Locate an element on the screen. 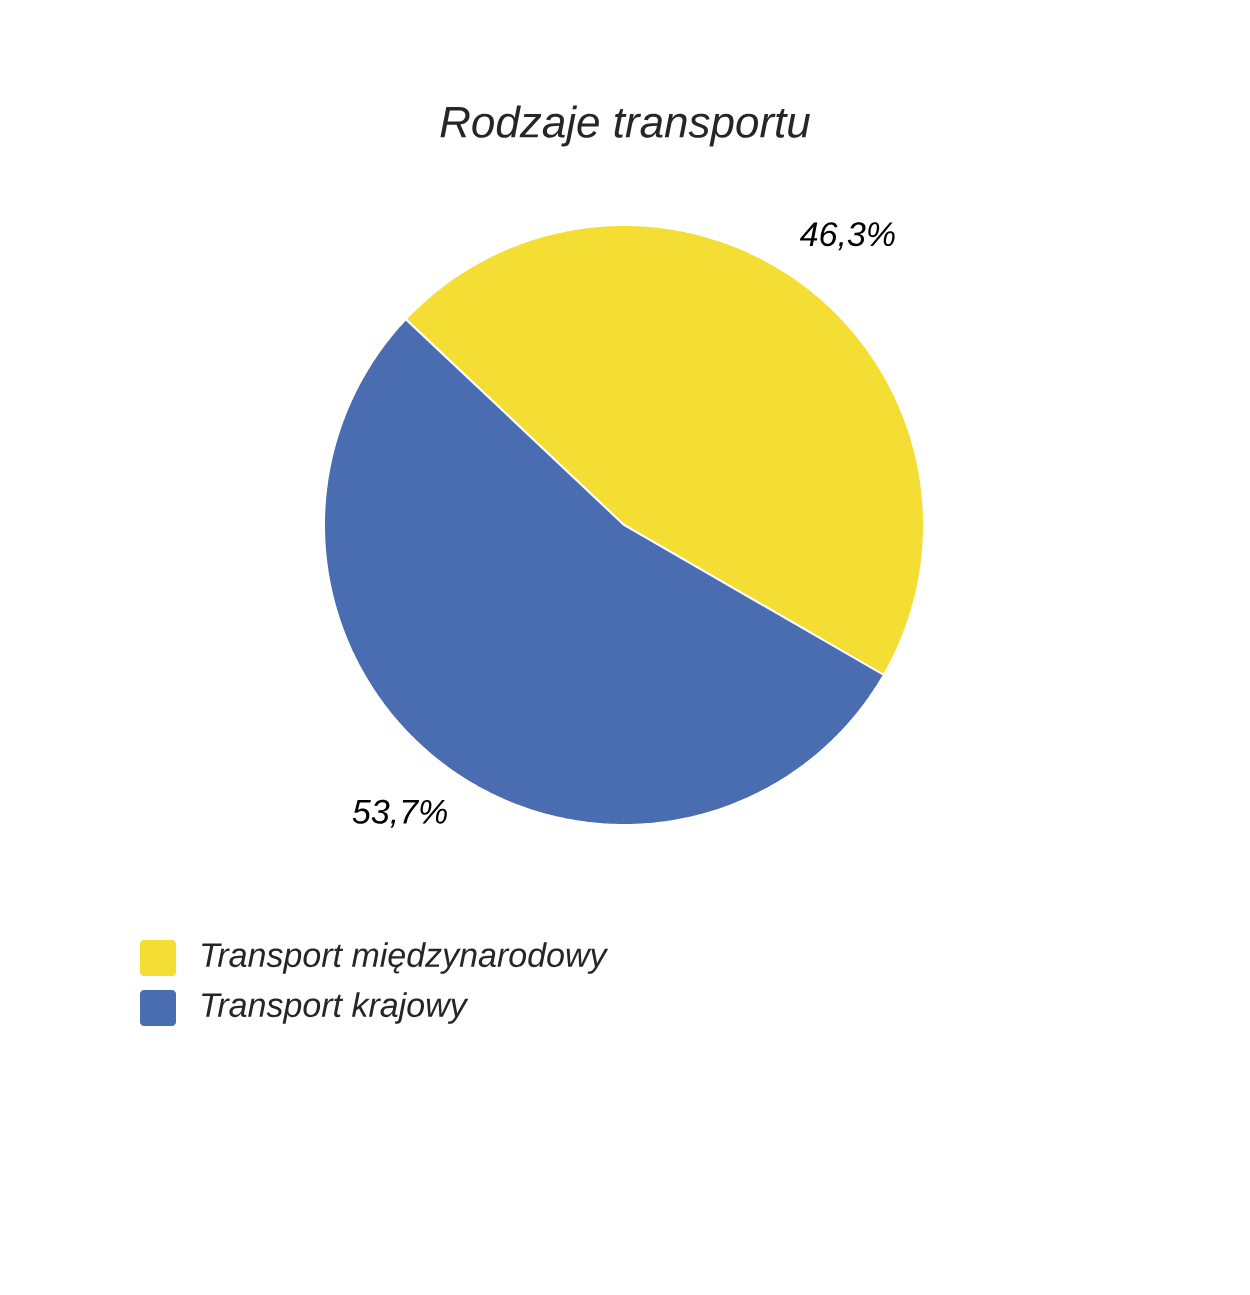  data-label: 53,7% is located at coordinates (399, 813).